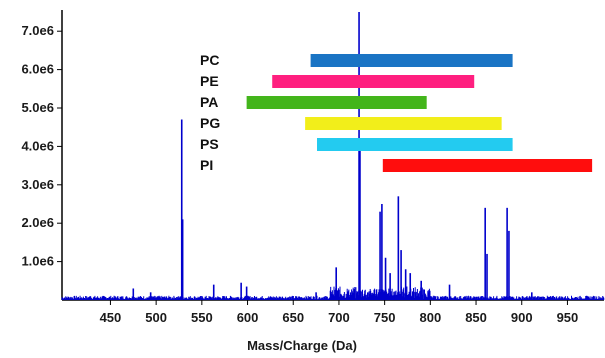  Describe the element at coordinates (37, 184) in the screenshot. I see `y-tick-label: 3.0e6` at that location.